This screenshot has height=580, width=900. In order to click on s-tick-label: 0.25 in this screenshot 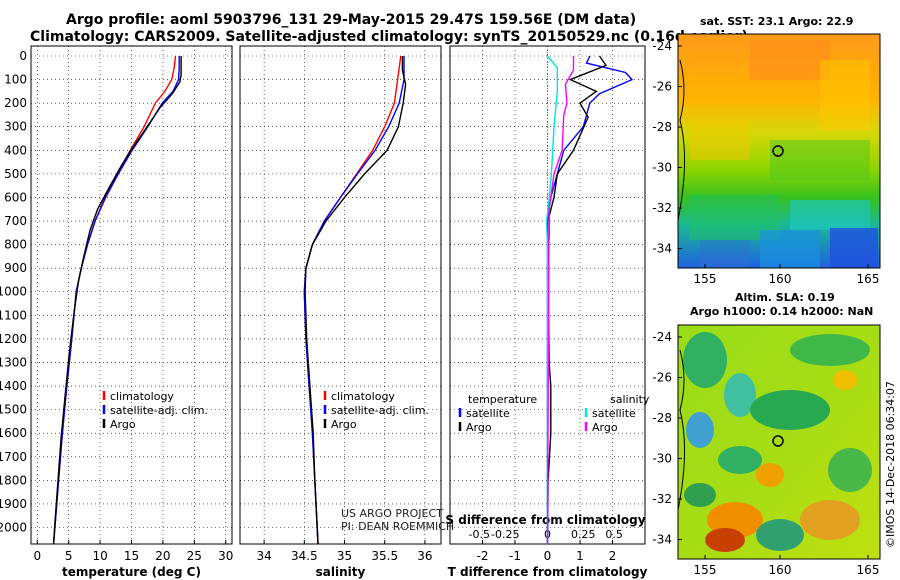, I will do `click(583, 534)`.